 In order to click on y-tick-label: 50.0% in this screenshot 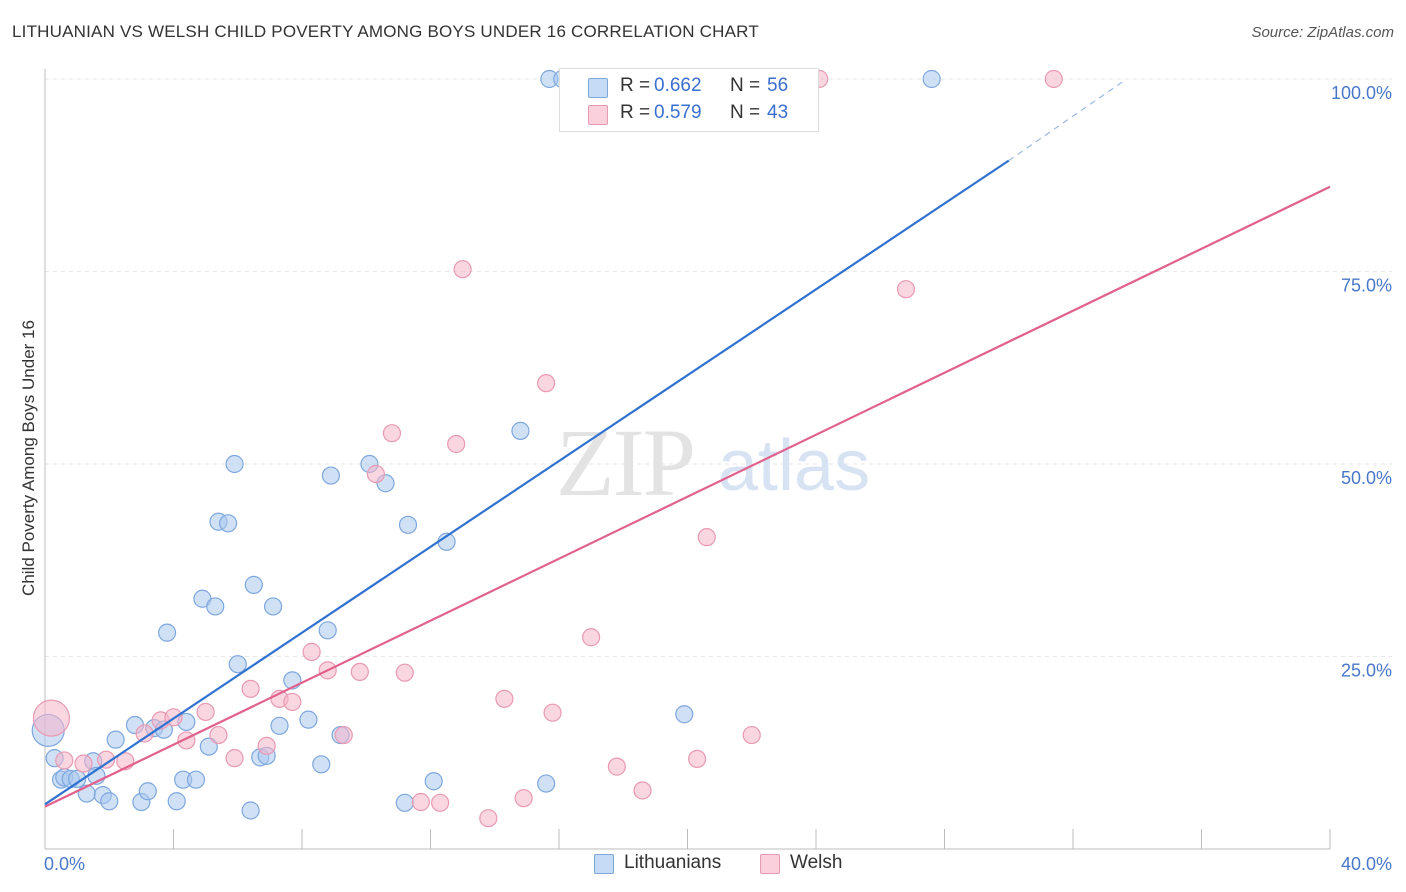, I will do `click(1366, 478)`.